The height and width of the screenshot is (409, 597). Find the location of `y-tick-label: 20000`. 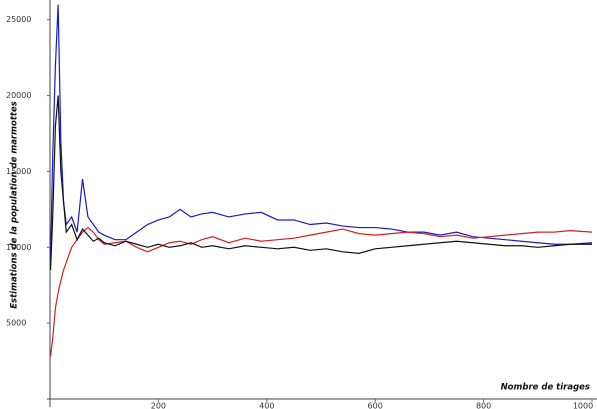

y-tick-label: 20000 is located at coordinates (18, 95).